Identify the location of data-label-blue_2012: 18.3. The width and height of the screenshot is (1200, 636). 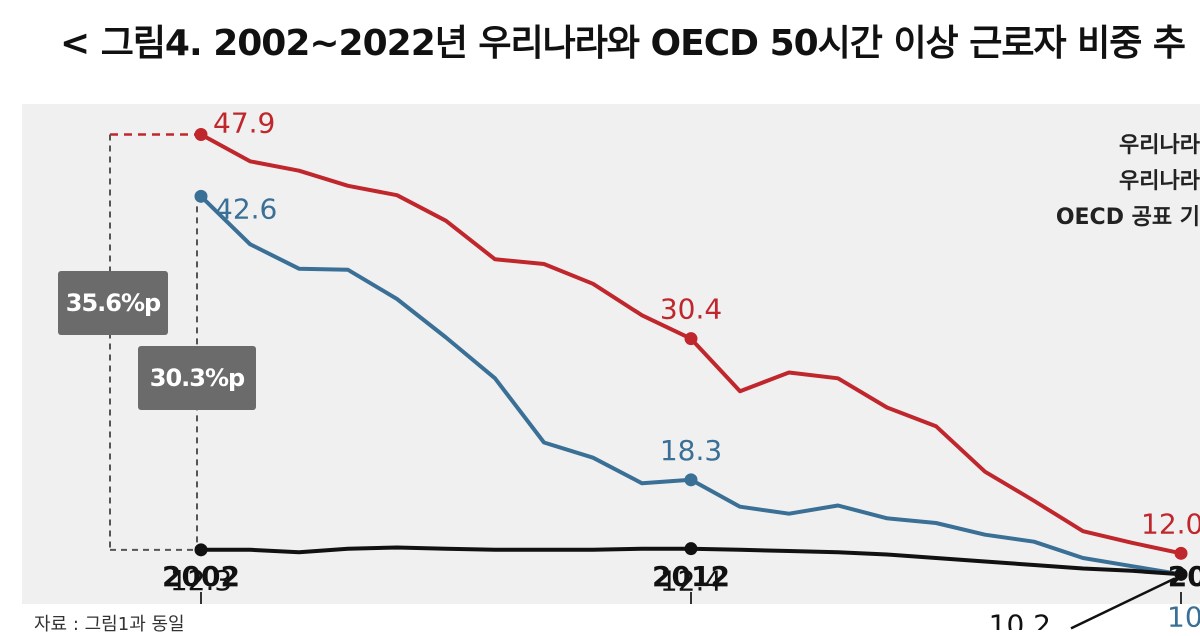
(691, 450).